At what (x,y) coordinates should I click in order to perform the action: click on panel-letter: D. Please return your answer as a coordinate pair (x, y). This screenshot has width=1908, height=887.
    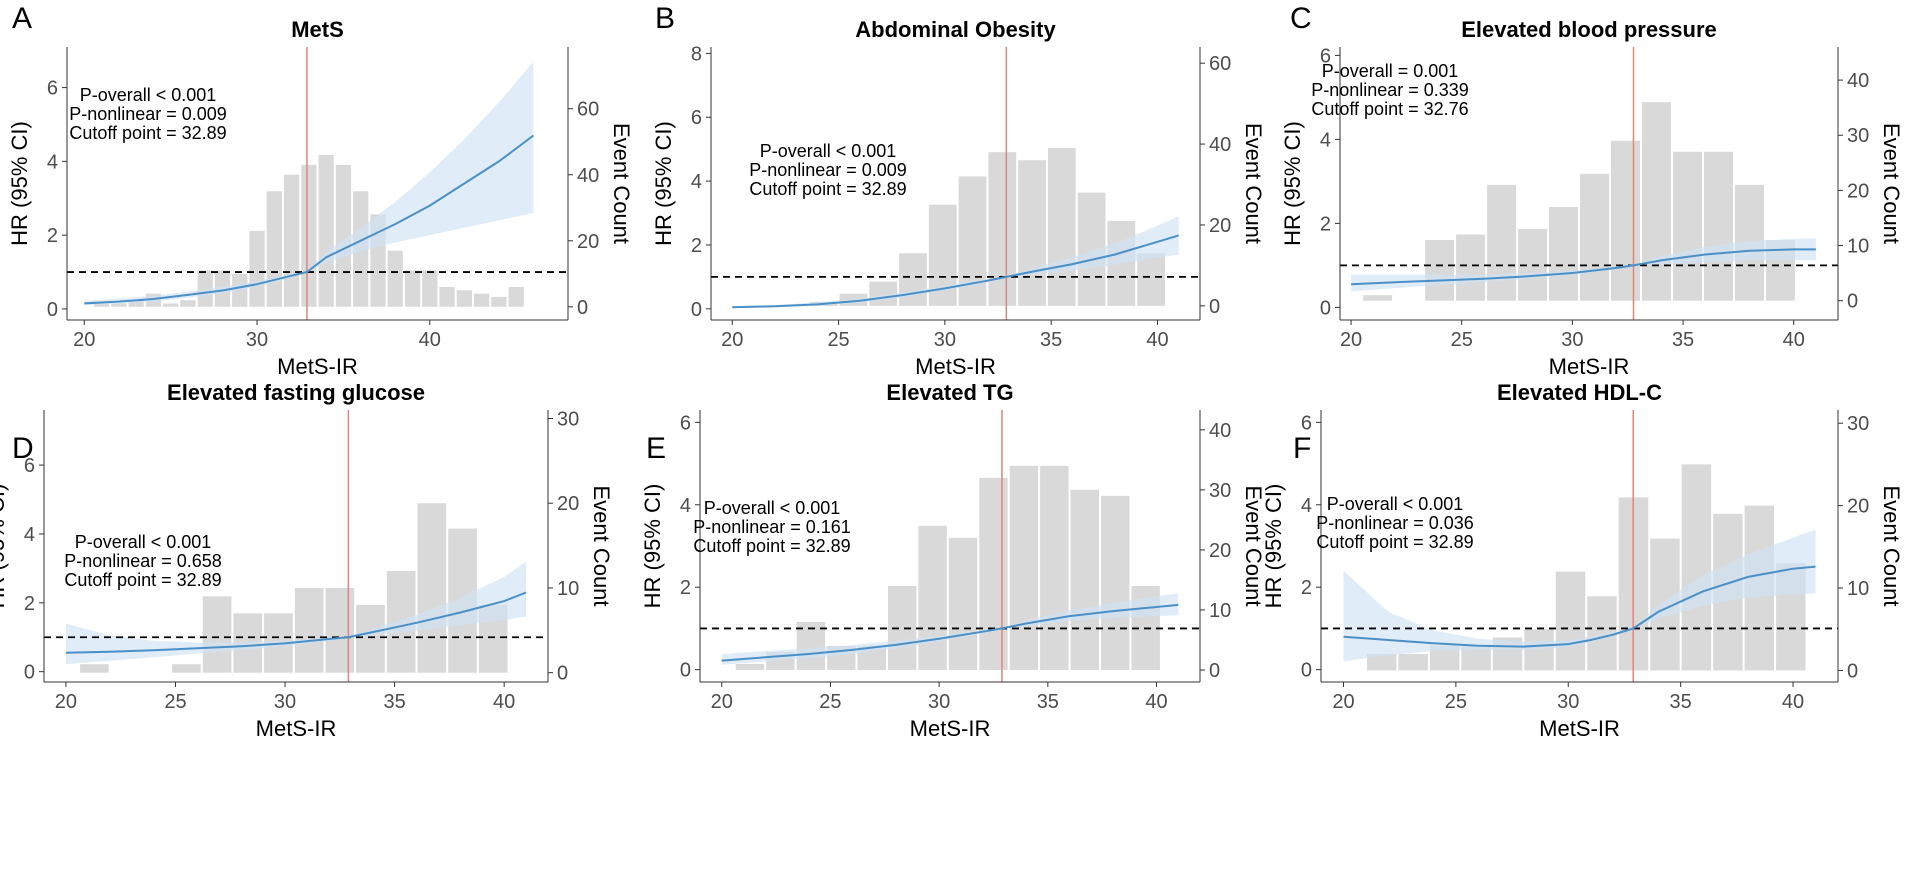
    Looking at the image, I should click on (23, 448).